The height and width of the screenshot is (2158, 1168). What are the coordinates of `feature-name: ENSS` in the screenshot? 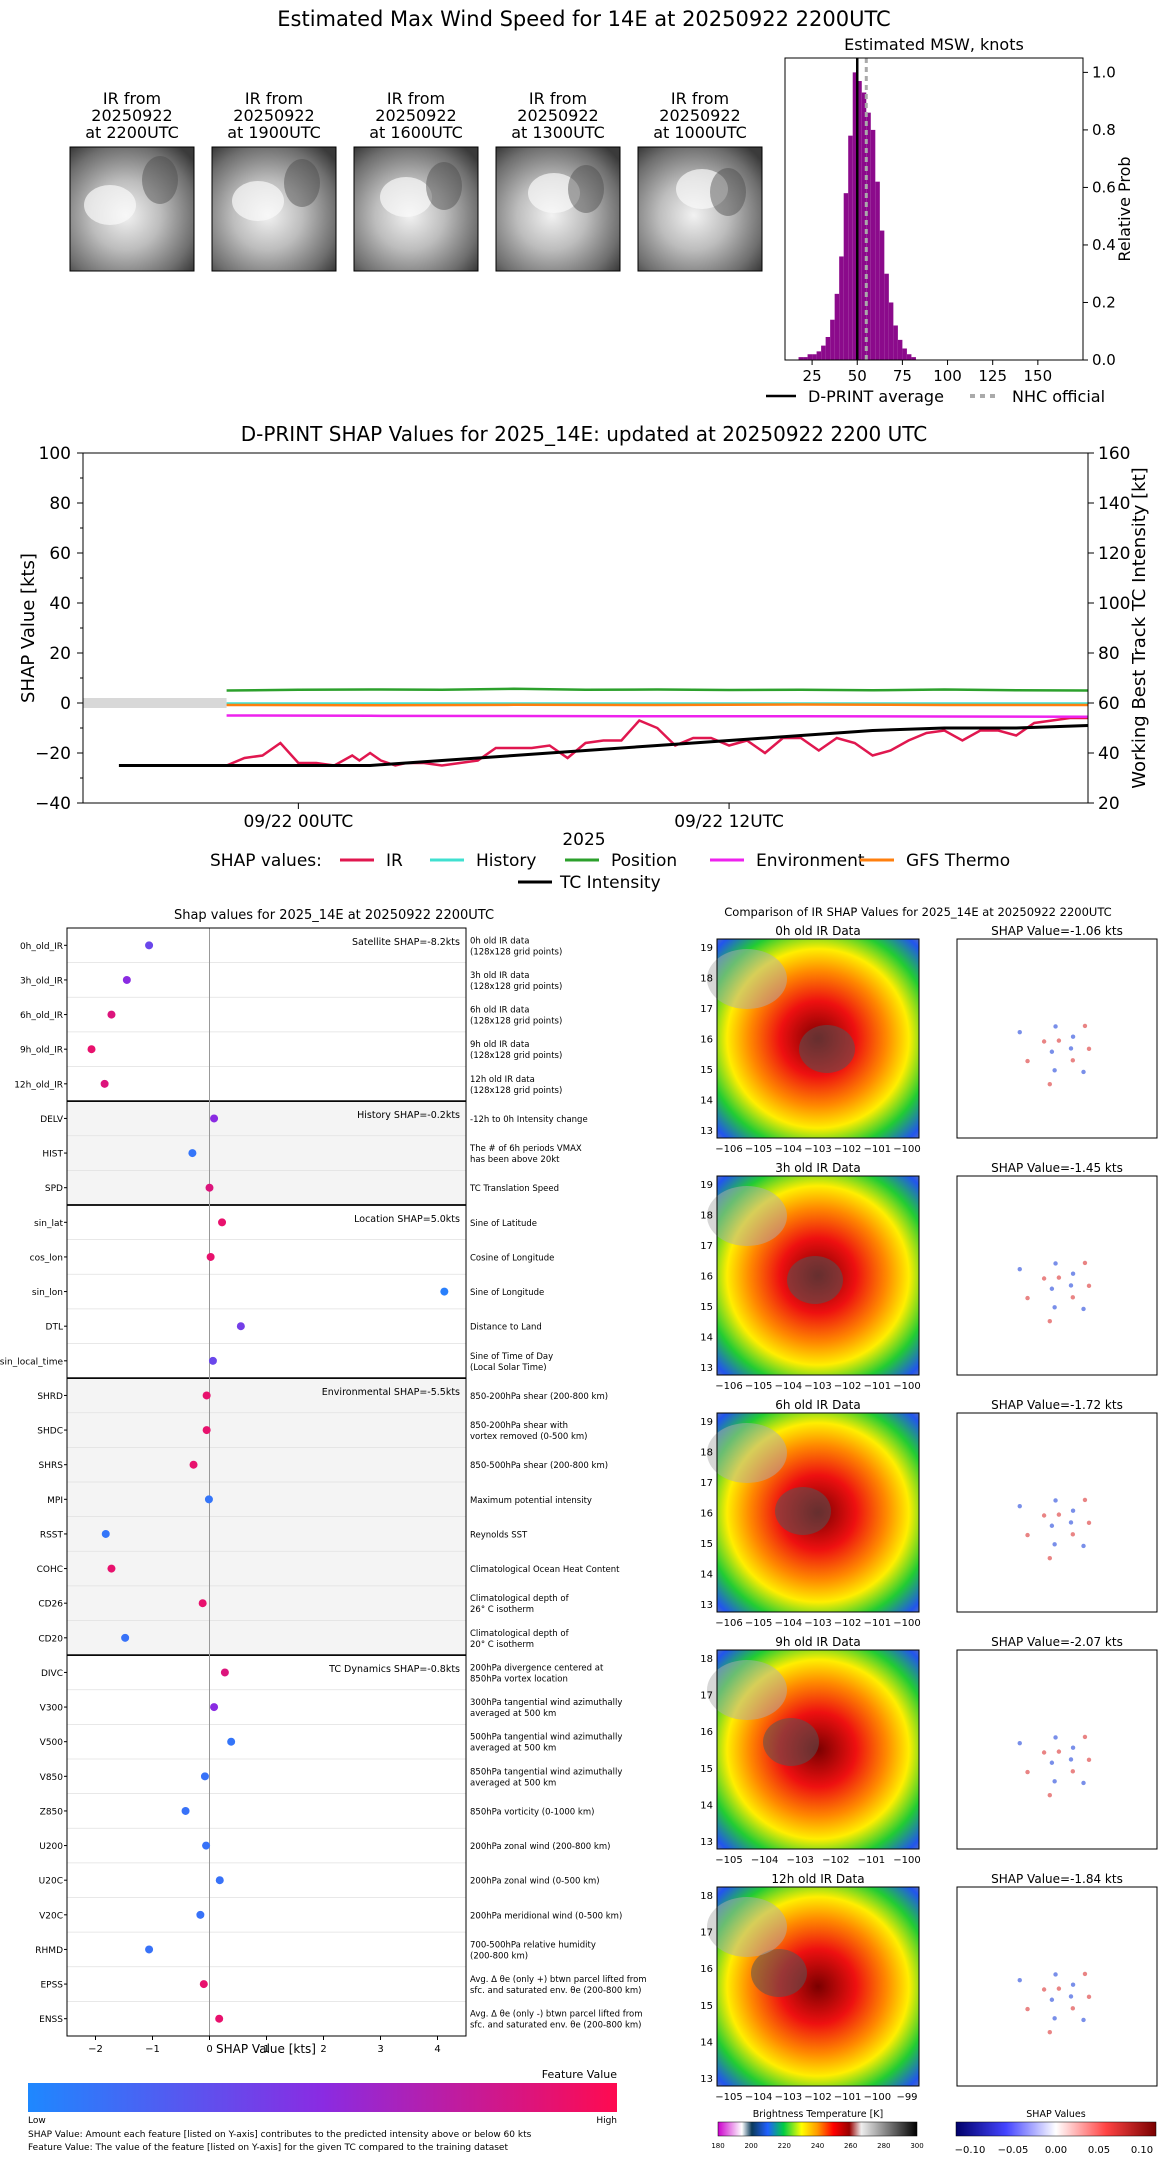 It's located at (51, 2020).